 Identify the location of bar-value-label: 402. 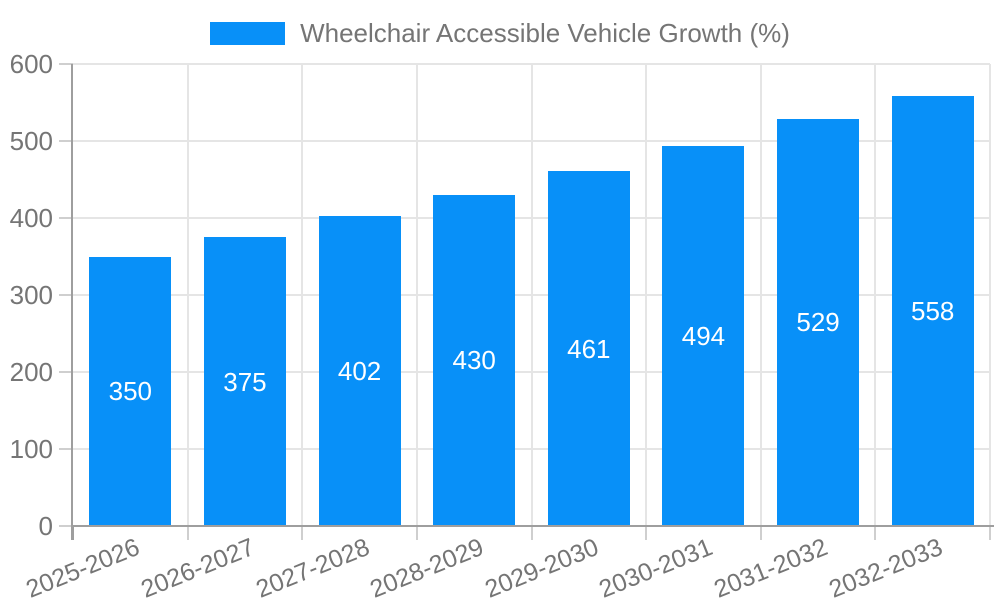
(359, 371).